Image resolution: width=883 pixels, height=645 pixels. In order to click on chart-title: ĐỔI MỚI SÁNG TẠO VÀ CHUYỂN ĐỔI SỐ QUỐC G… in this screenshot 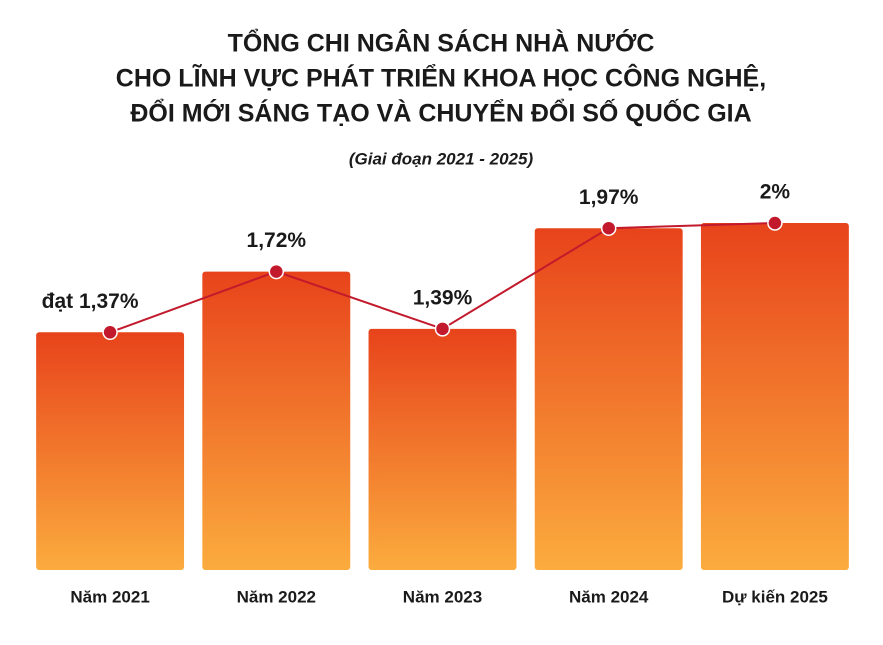, I will do `click(440, 113)`.